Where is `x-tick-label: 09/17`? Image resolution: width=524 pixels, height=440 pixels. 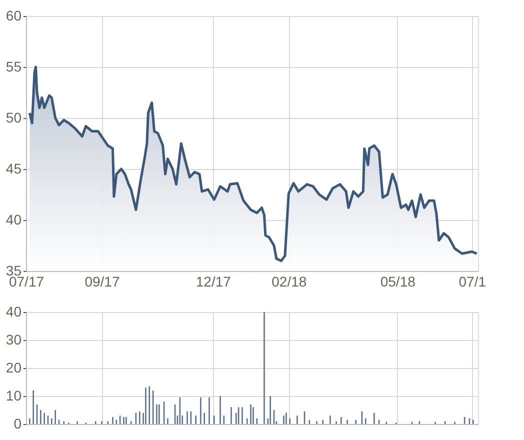 x-tick-label: 09/17 is located at coordinates (102, 282).